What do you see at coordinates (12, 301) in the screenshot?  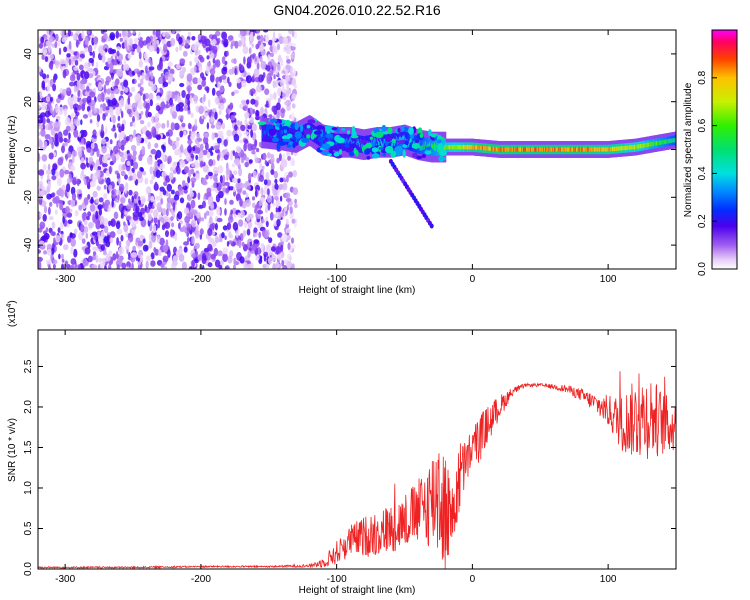 I see `snr-y-scale-close: )` at bounding box center [12, 301].